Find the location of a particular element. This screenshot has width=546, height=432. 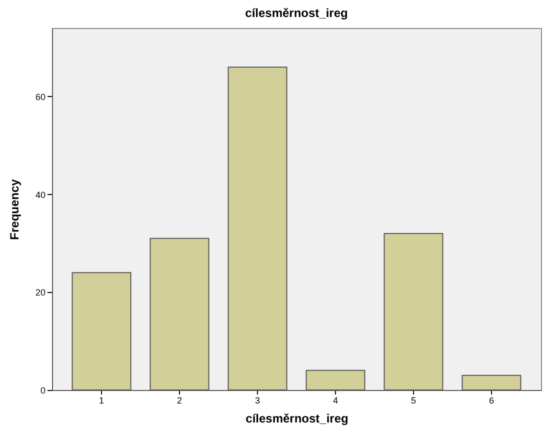

chart-title: cílesměrnost_ireg is located at coordinates (296, 13).